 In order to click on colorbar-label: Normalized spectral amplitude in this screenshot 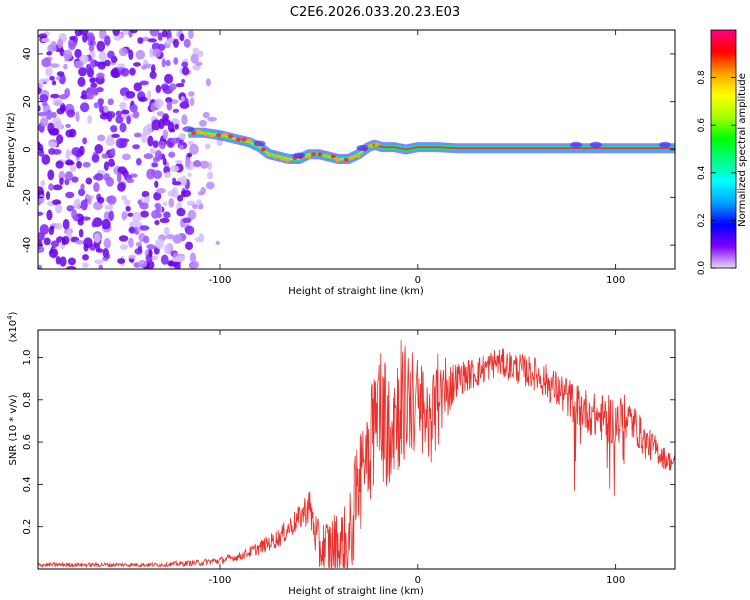, I will do `click(742, 150)`.